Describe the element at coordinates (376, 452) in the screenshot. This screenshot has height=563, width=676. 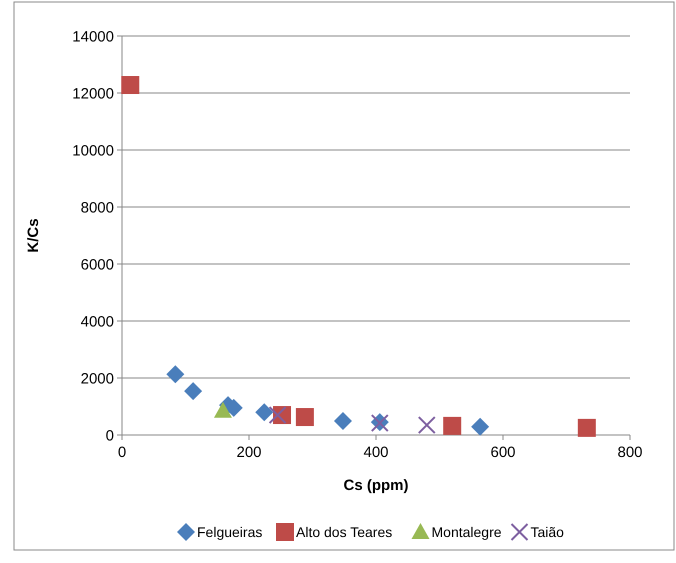
I see `x-tick-label: 400` at that location.